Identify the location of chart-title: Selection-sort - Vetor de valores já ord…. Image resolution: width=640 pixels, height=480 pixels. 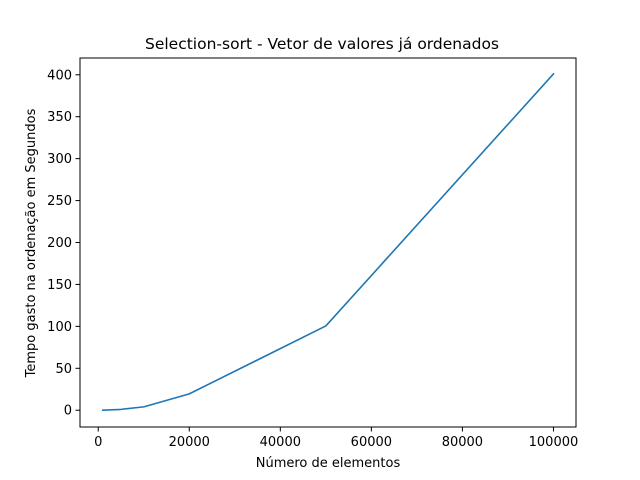
(322, 44).